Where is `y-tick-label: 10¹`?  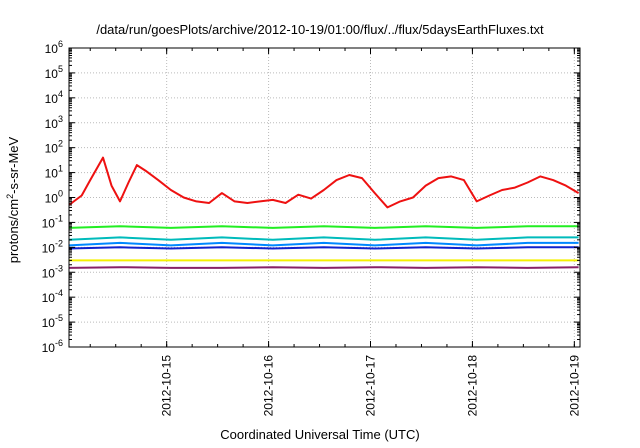
y-tick-label: 10¹ is located at coordinates (54, 172).